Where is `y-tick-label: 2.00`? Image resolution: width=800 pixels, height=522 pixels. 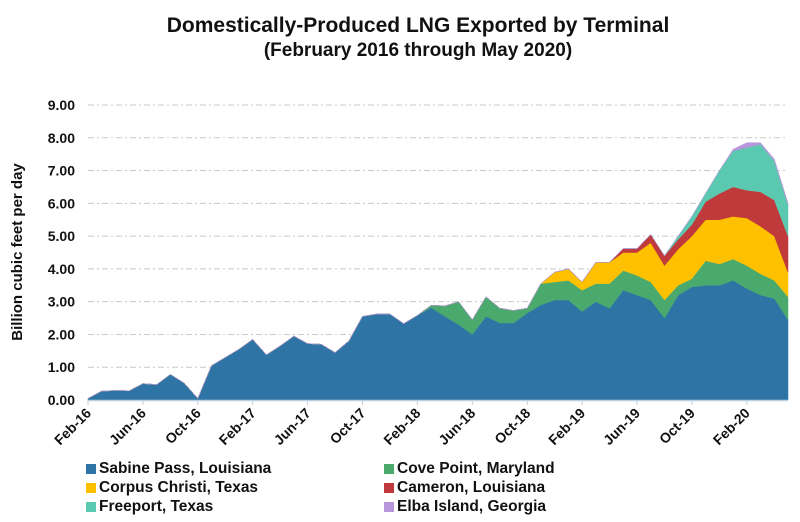
y-tick-label: 2.00 is located at coordinates (61, 334).